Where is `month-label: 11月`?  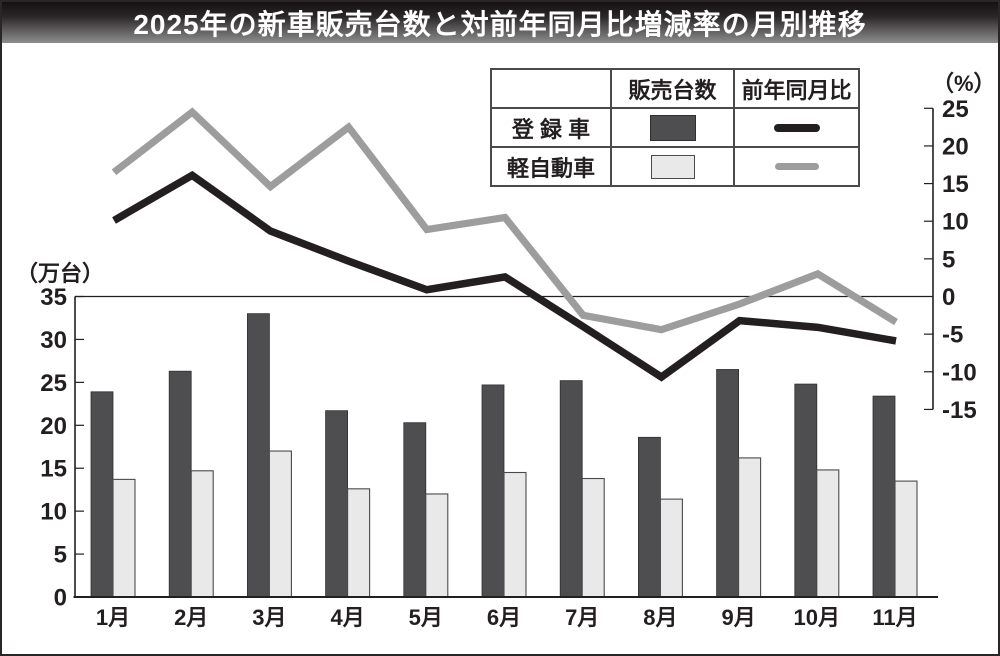
month-label: 11月 is located at coordinates (894, 617).